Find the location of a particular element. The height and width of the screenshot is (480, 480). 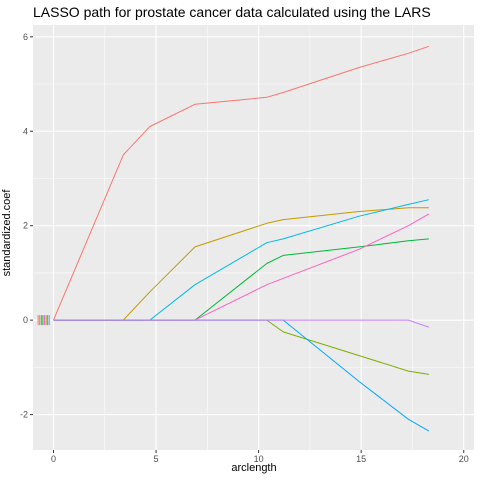

y-tick-label: 4 is located at coordinates (25, 131).